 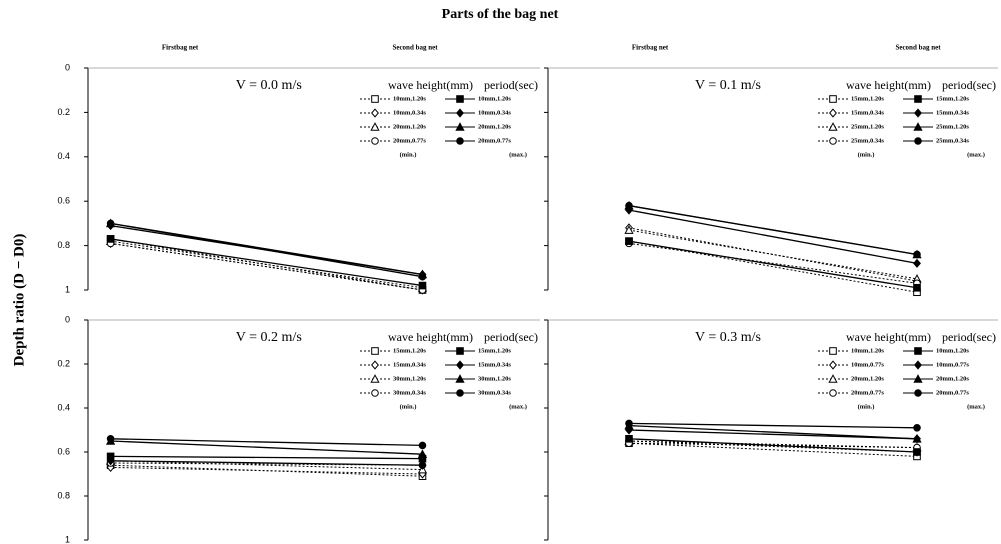 What do you see at coordinates (918, 48) in the screenshot?
I see `category-label: Second bag net` at bounding box center [918, 48].